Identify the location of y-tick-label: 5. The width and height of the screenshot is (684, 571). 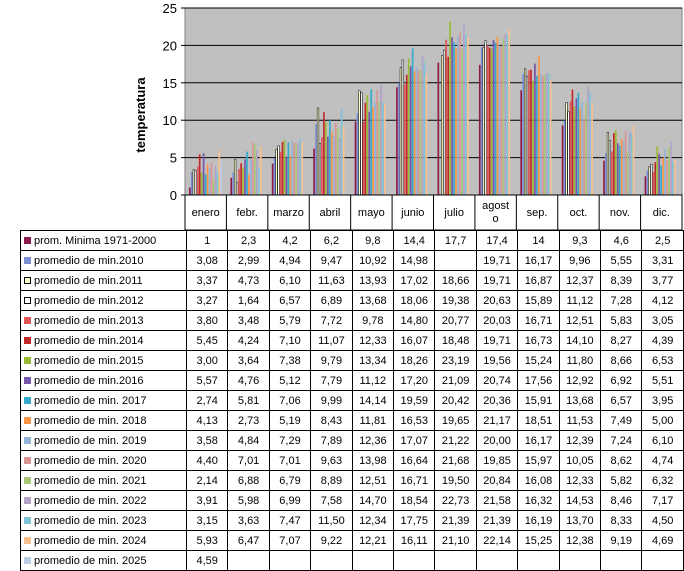
(173, 158).